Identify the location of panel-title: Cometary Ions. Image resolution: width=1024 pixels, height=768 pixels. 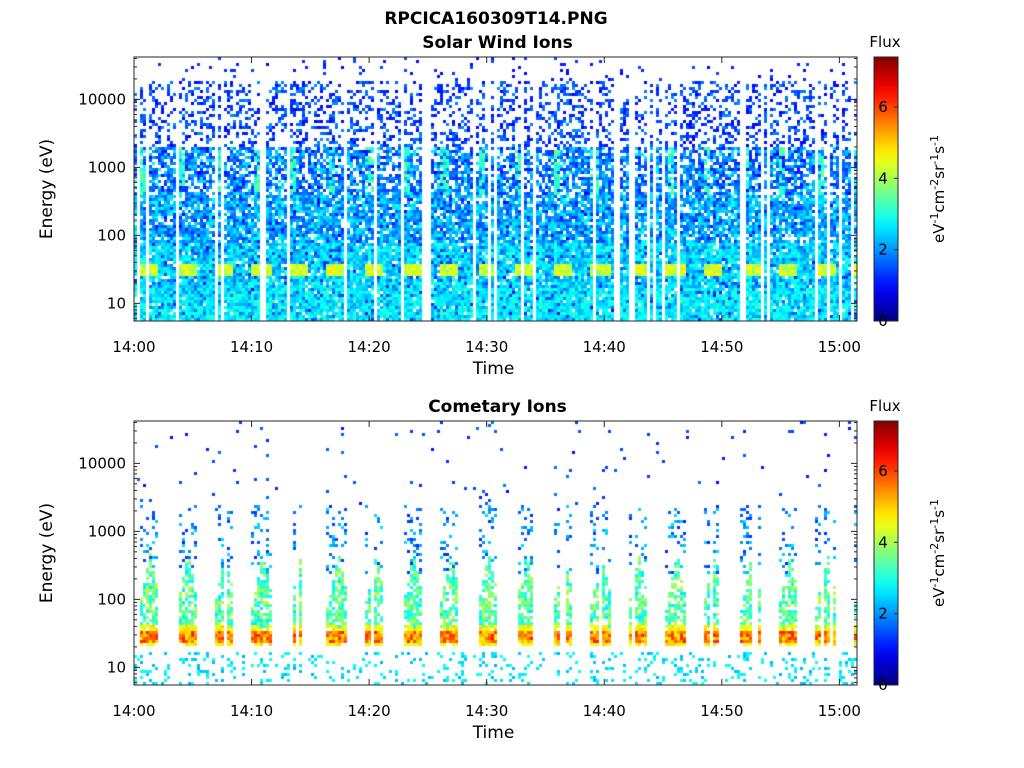
(497, 407).